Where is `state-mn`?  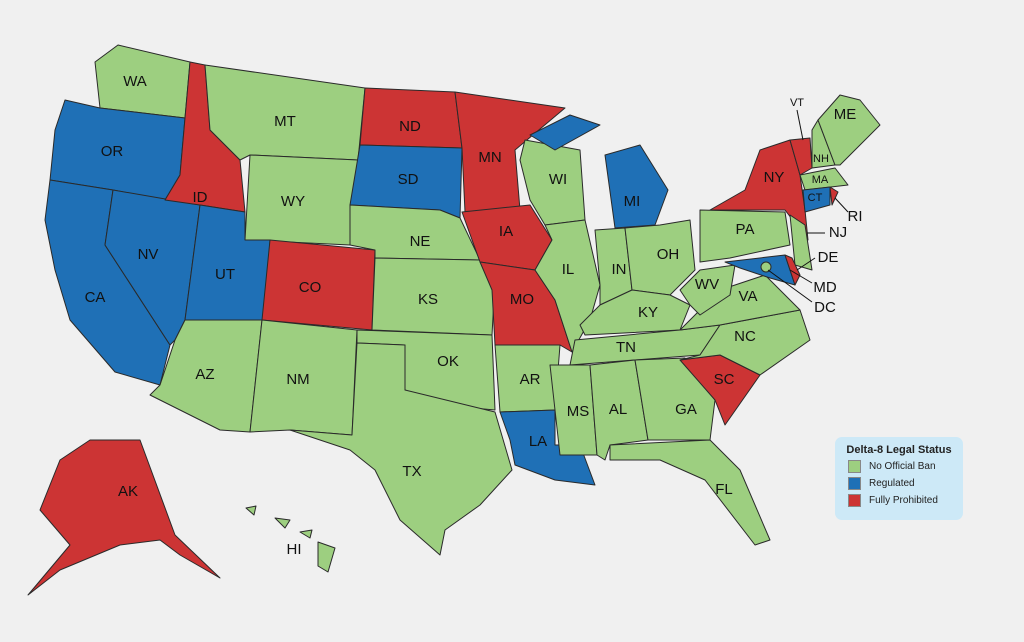
state-mn is located at coordinates (510, 152).